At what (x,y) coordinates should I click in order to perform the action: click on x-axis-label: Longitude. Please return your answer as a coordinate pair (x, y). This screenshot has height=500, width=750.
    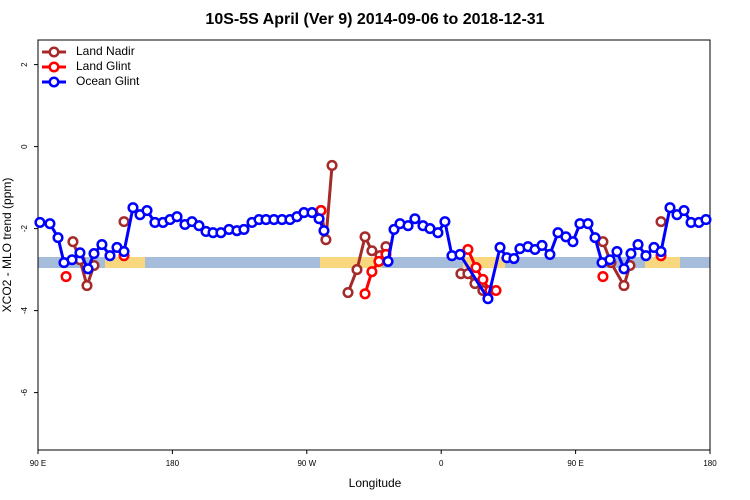
    Looking at the image, I should click on (375, 483).